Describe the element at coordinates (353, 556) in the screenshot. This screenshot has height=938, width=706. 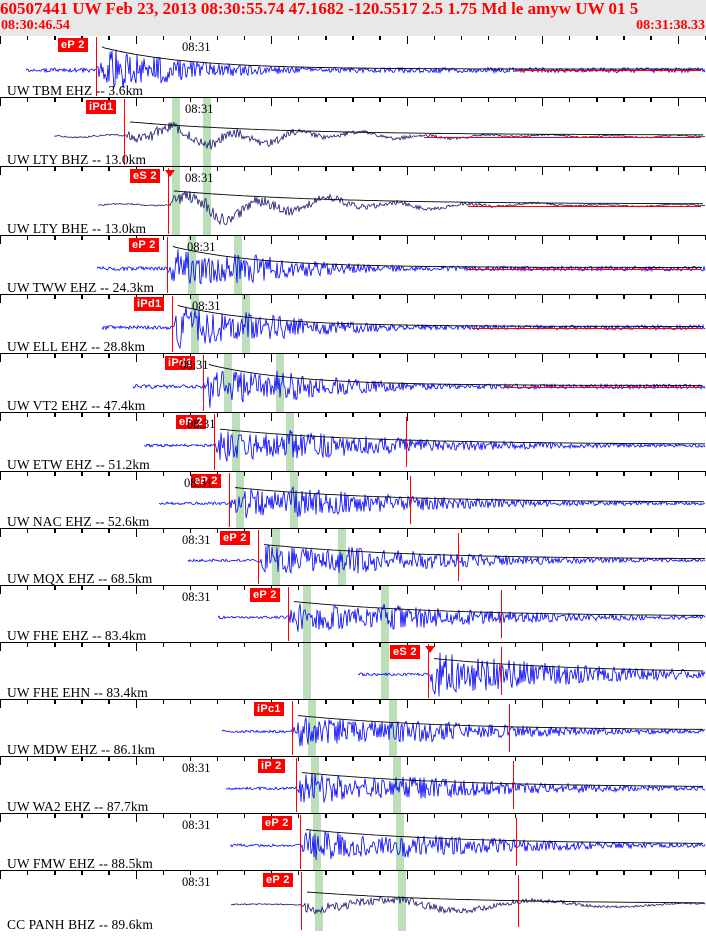
I see `trace-panel: eP 2 08:31 UW MQX EHZ -- 68.5km` at that location.